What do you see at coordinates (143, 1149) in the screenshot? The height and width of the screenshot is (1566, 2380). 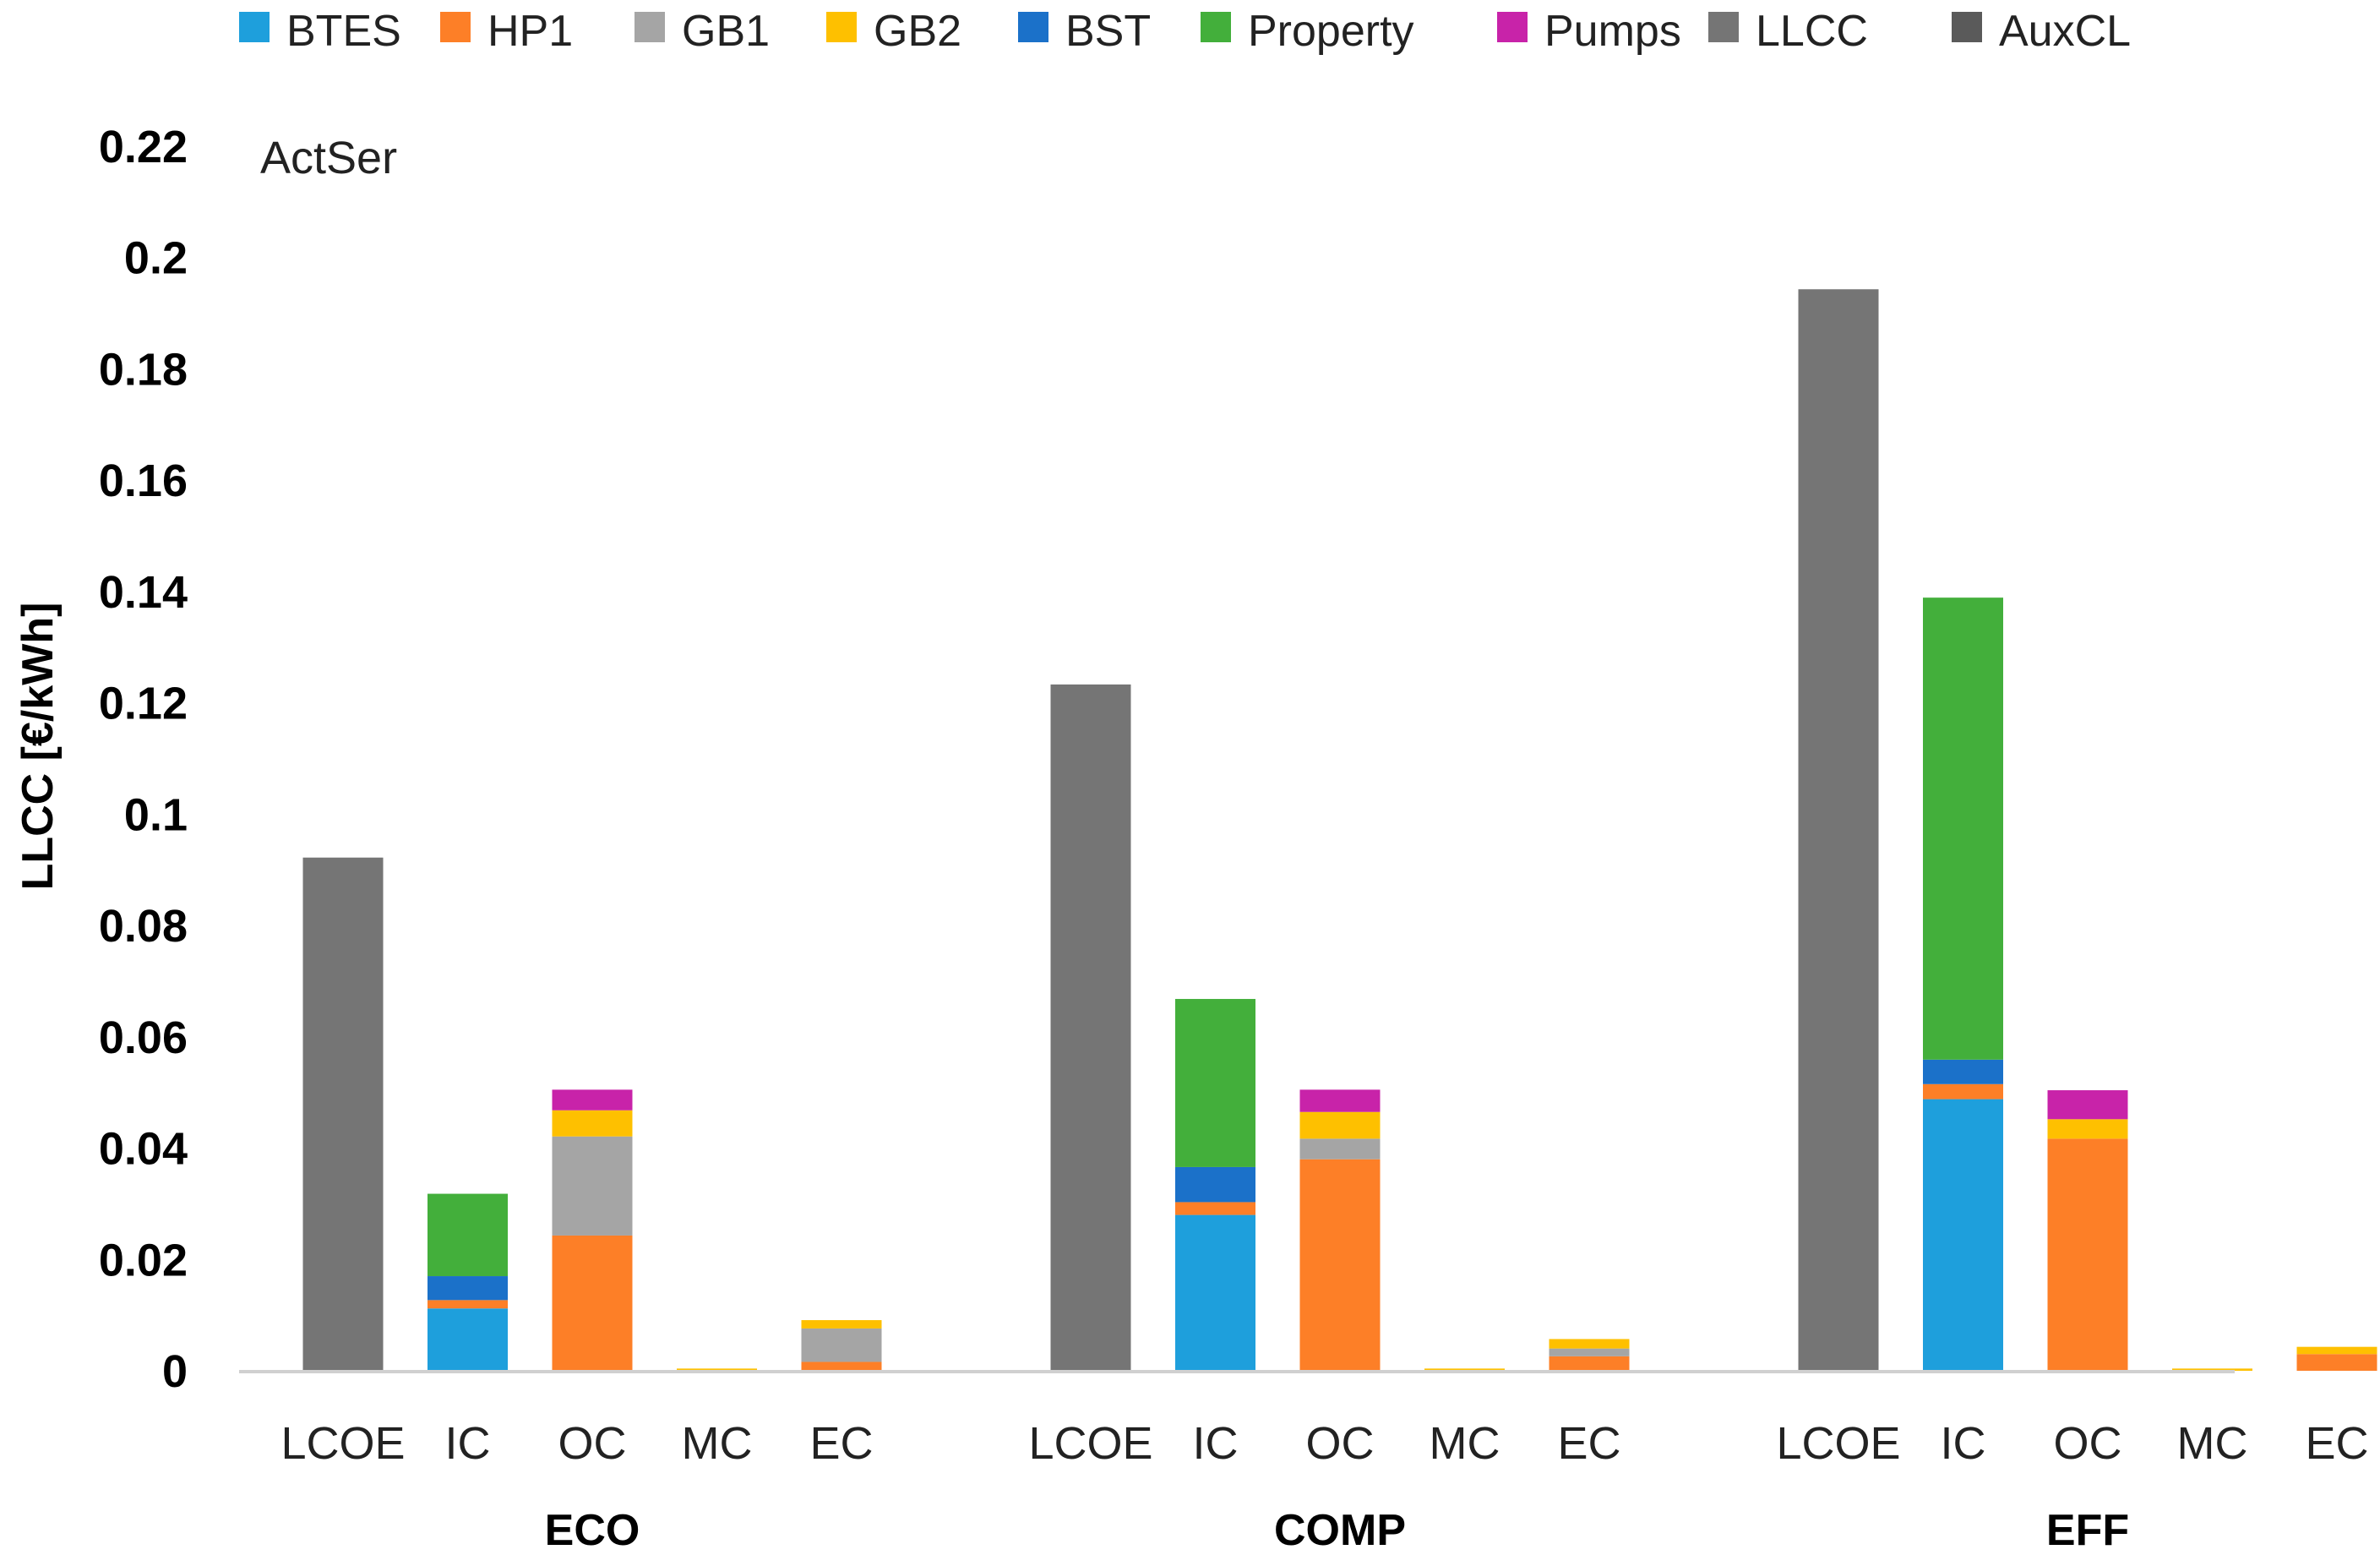 I see `y-tick-label: 0.04` at bounding box center [143, 1149].